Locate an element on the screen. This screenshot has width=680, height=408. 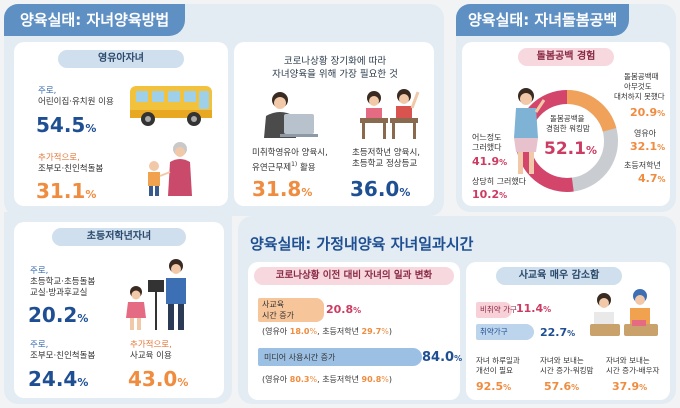
elementary-primary-value: 20.2% is located at coordinates (58, 315).